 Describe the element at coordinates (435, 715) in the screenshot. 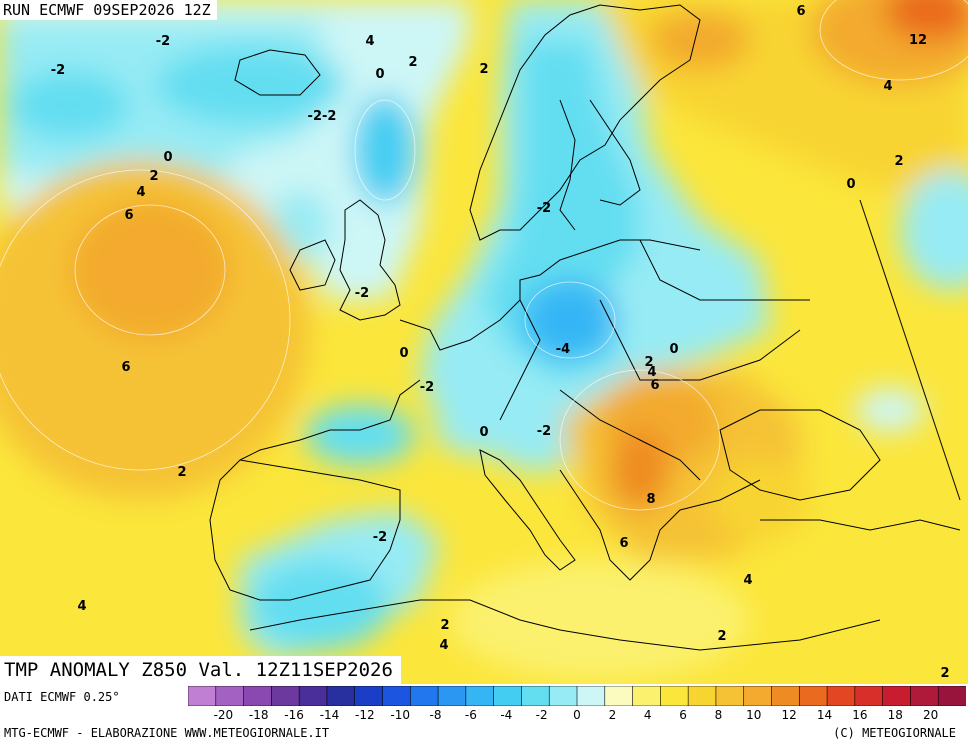

I see `color-scale-tick-label: -8` at that location.